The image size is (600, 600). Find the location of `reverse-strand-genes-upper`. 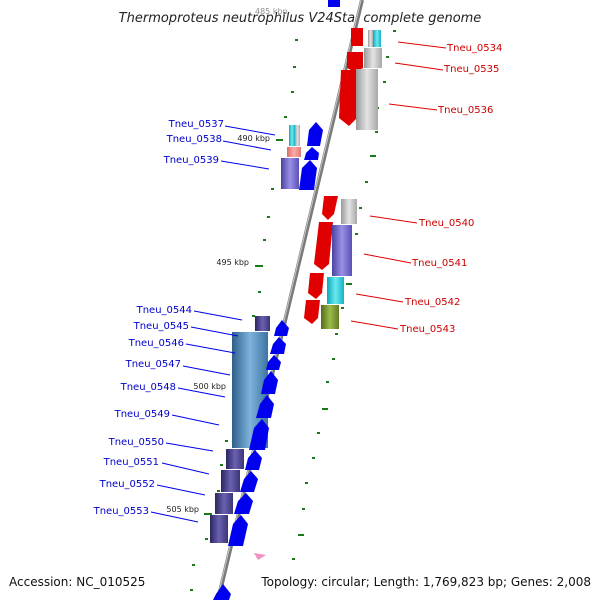

reverse-strand-genes-upper is located at coordinates (311, 156).